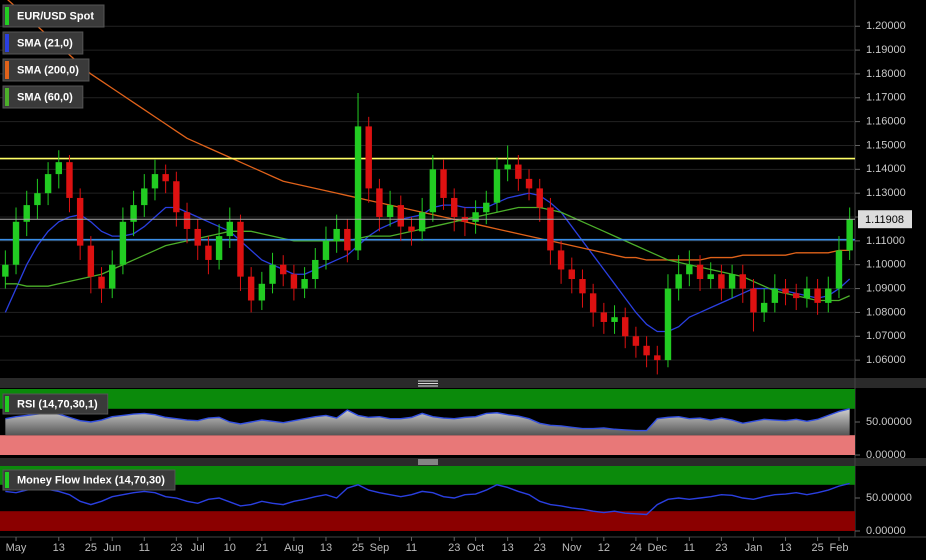 The image size is (926, 560). Describe the element at coordinates (886, 455) in the screenshot. I see `y-tick-label: 0.00000` at that location.